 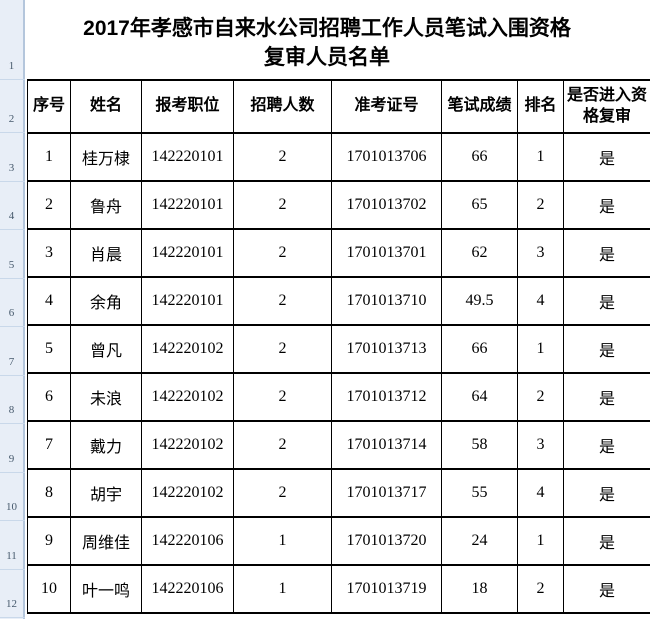 I want to click on column-header-score: 笔试成绩, so click(x=479, y=106).